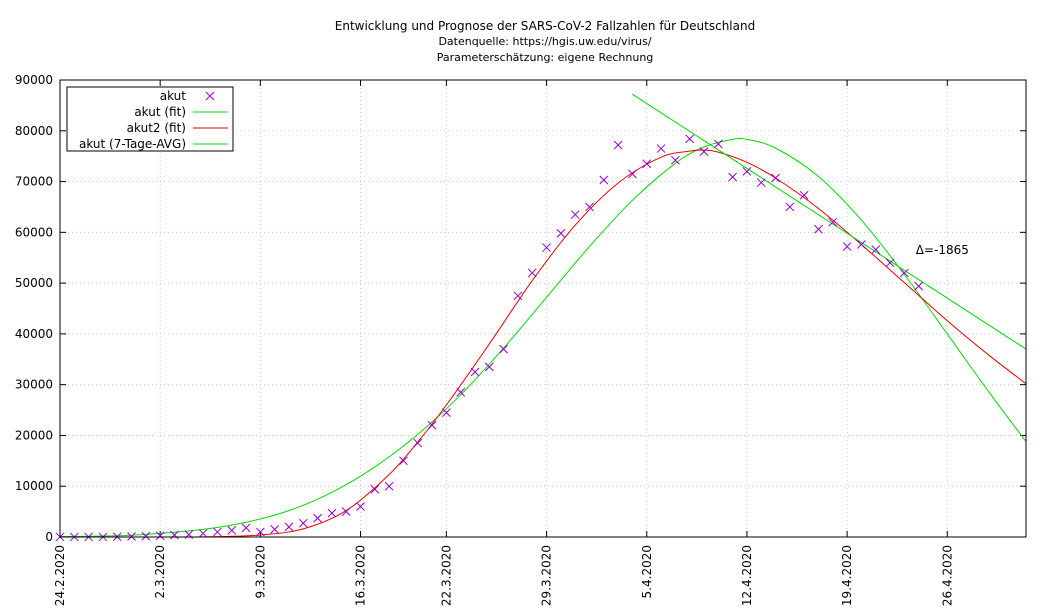  Describe the element at coordinates (160, 112) in the screenshot. I see `legend-label: akut (fit)` at that location.